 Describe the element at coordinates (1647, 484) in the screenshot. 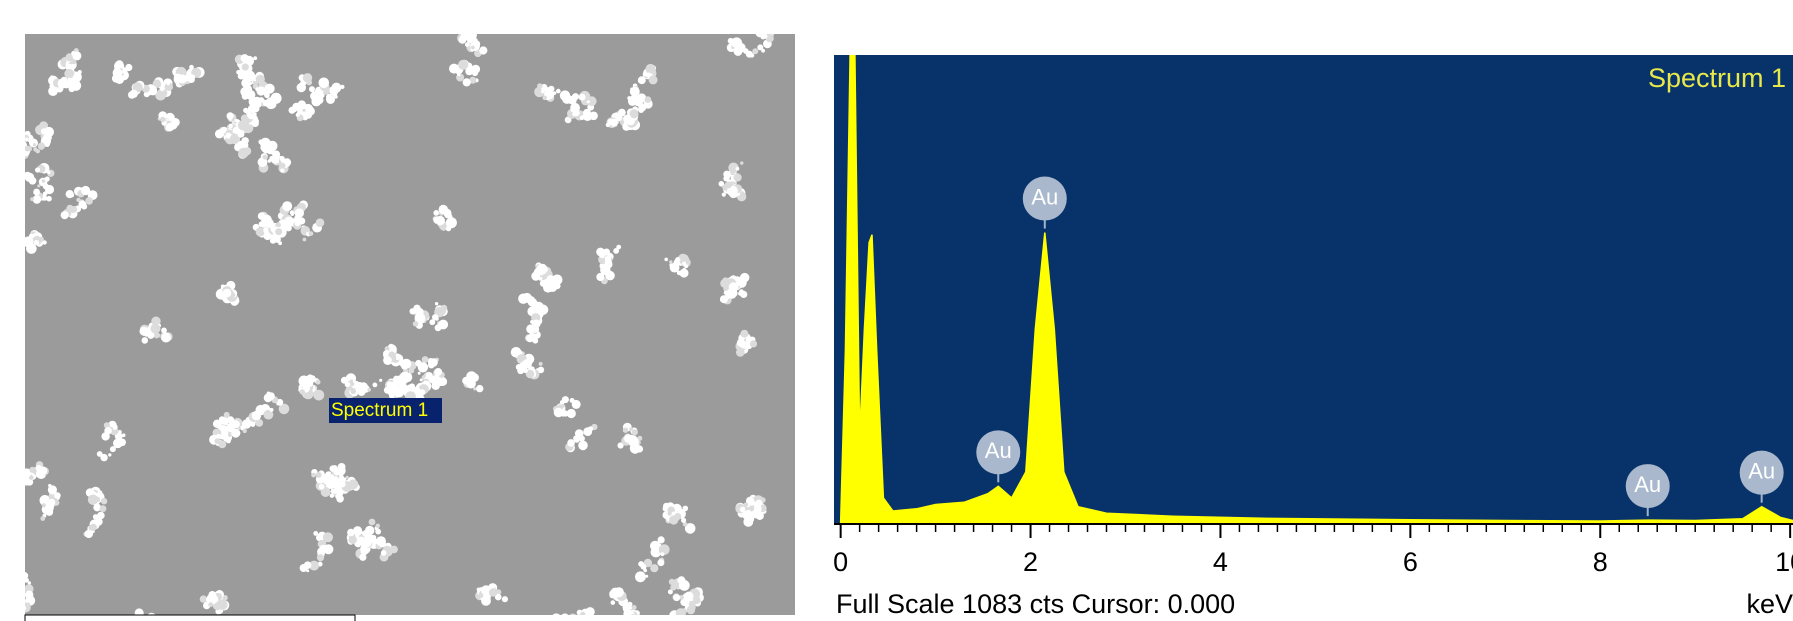

I see `annotation-label: Au` at that location.